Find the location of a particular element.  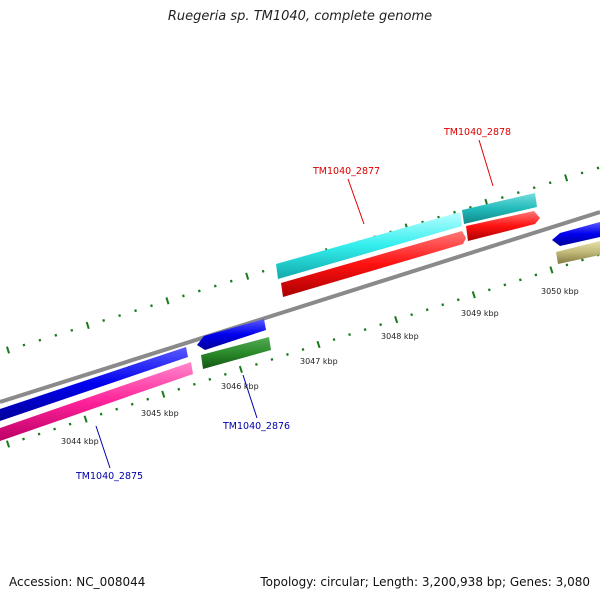

scale-label-3049: 3049 kbp is located at coordinates (480, 313).